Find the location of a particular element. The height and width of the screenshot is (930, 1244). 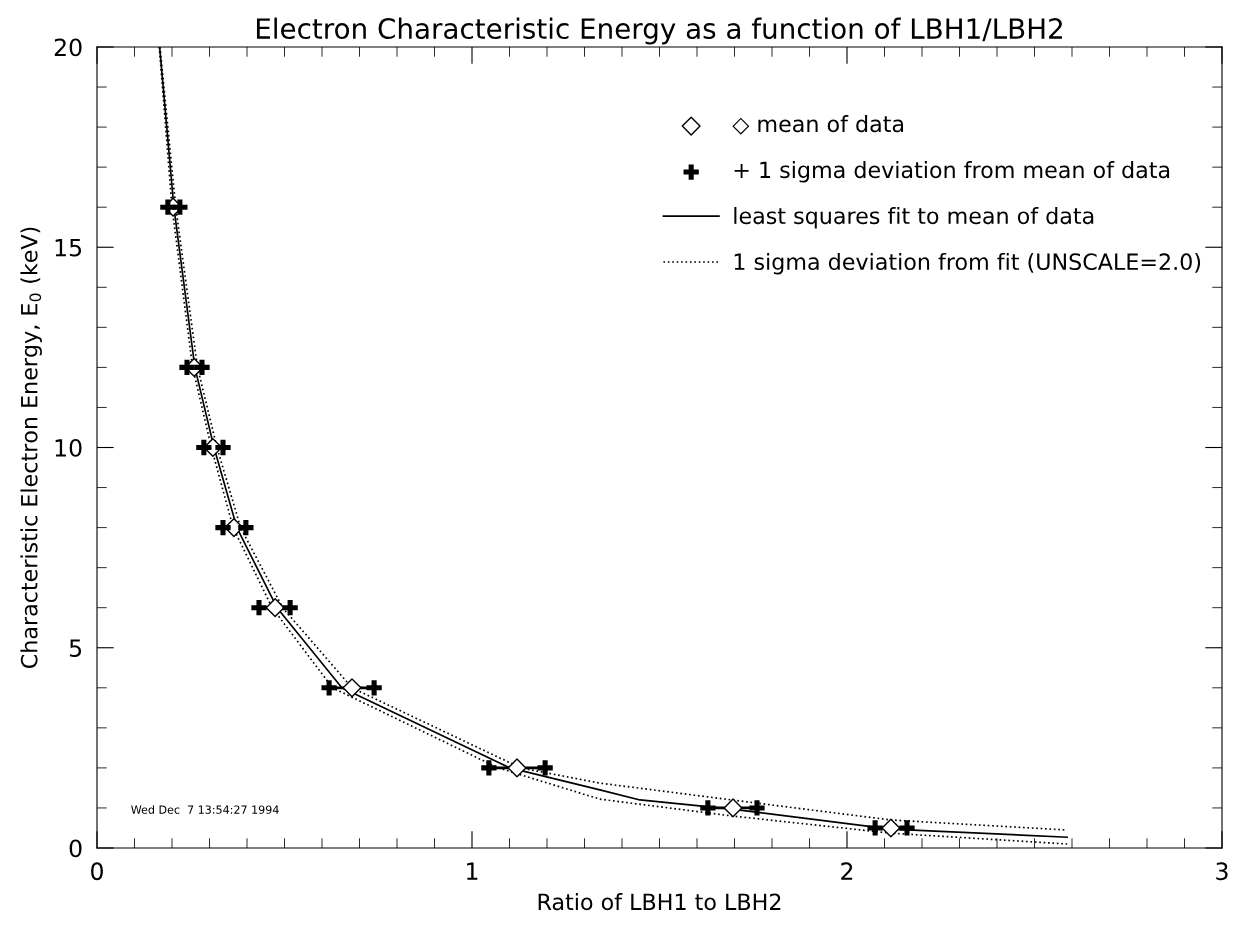

y-axis-title: Characteristic Electron Energy, E$_{0}$ (keV) is located at coordinates (31, 448).